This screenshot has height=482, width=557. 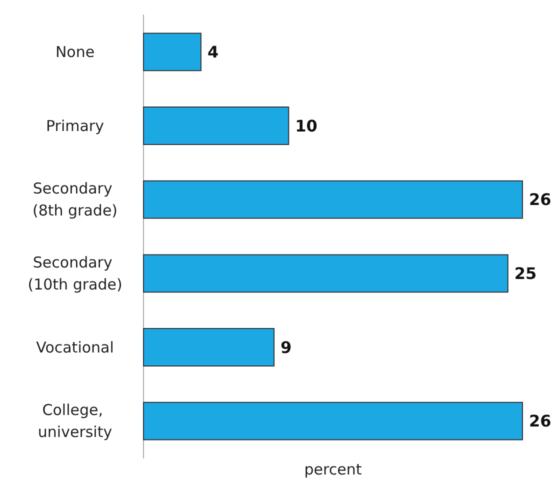 What do you see at coordinates (75, 421) in the screenshot?
I see `y-tick-label: College, university` at bounding box center [75, 421].